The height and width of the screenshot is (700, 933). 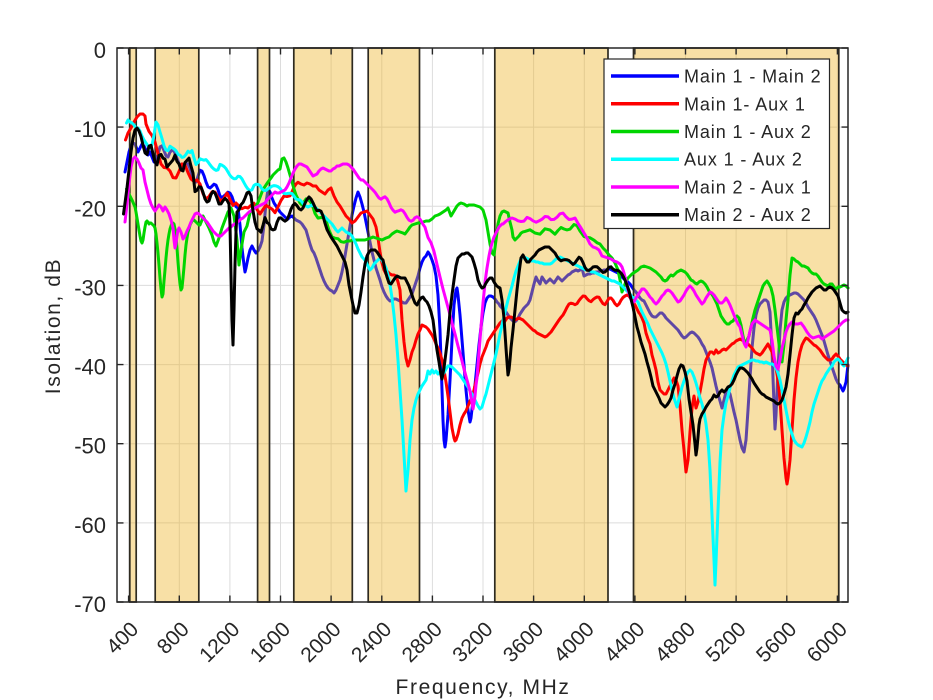 I want to click on svg-text: -50, so click(x=90, y=446).